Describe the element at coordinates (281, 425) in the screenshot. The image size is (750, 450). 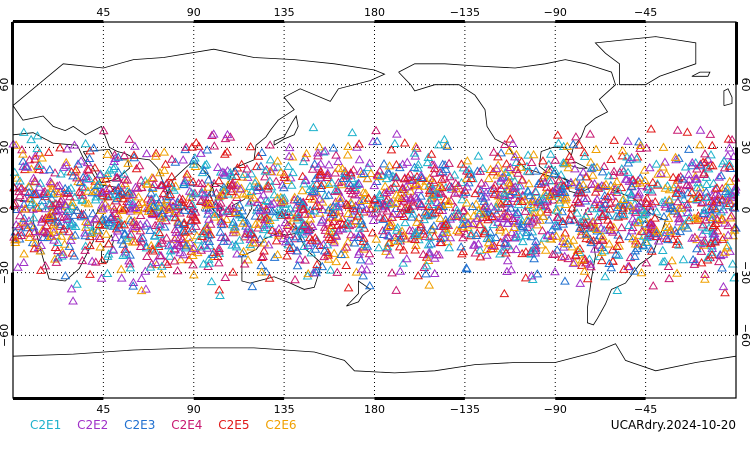
I see `legend-item-c2e6: C2E6` at that location.